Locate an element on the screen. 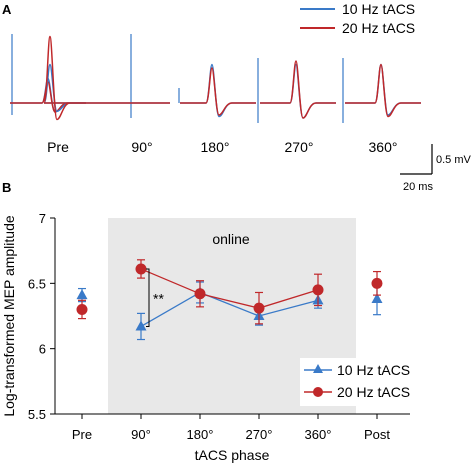 The image size is (474, 468). condition-label-270: 270° is located at coordinates (299, 147).